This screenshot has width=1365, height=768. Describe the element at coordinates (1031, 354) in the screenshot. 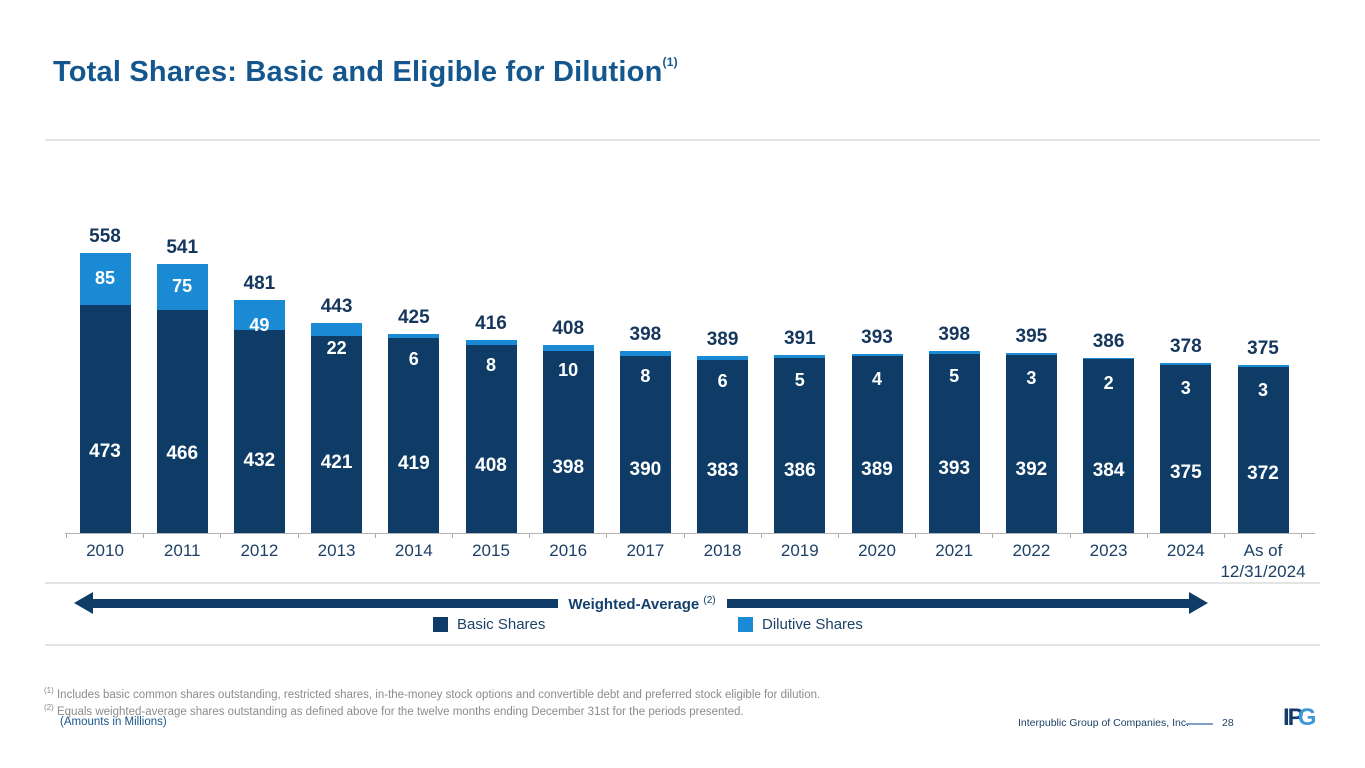

I see `dilutive-segment-2022` at that location.